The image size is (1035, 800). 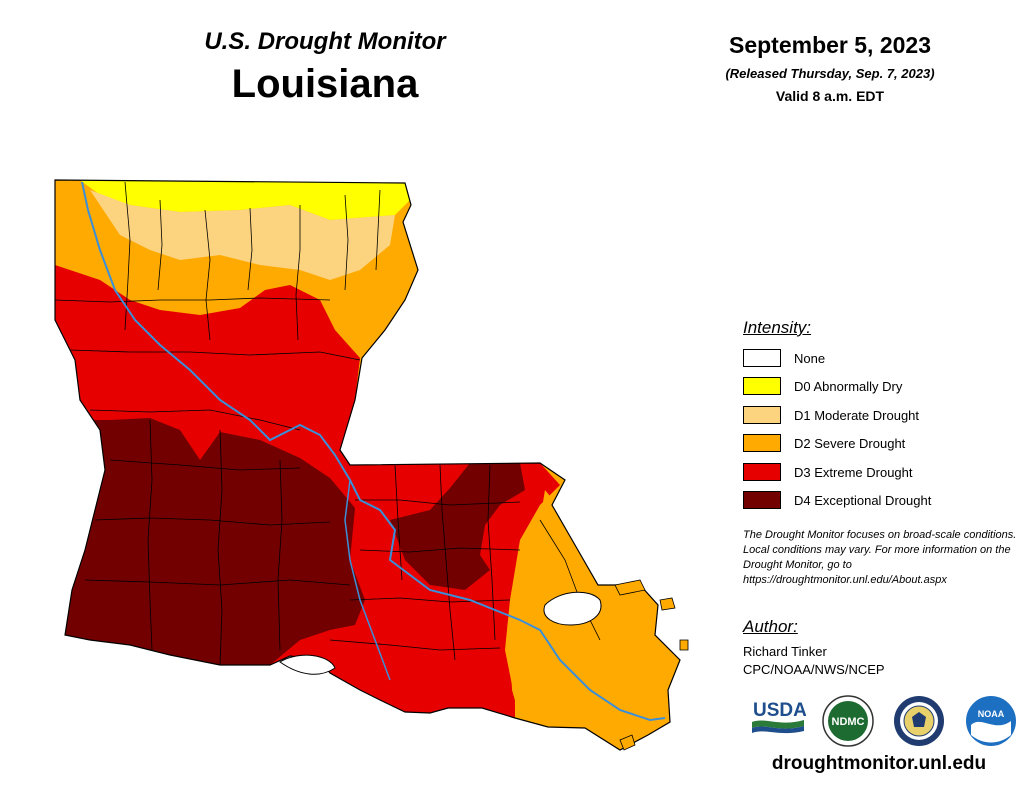 I want to click on author-heading: Author:, so click(x=770, y=626).